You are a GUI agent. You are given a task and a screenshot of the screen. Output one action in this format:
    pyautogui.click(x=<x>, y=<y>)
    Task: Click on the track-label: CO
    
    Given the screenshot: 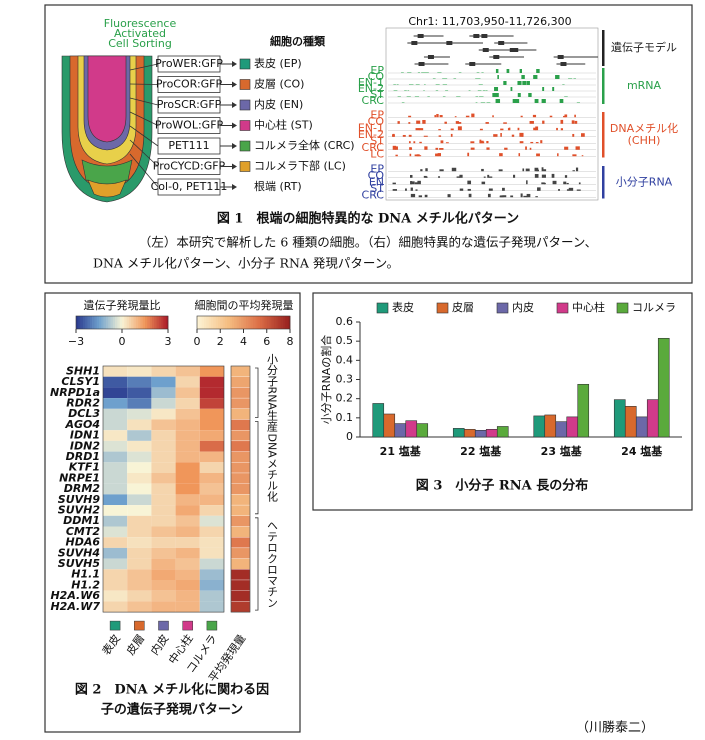 What is the action you would take?
    pyautogui.click(x=376, y=175)
    